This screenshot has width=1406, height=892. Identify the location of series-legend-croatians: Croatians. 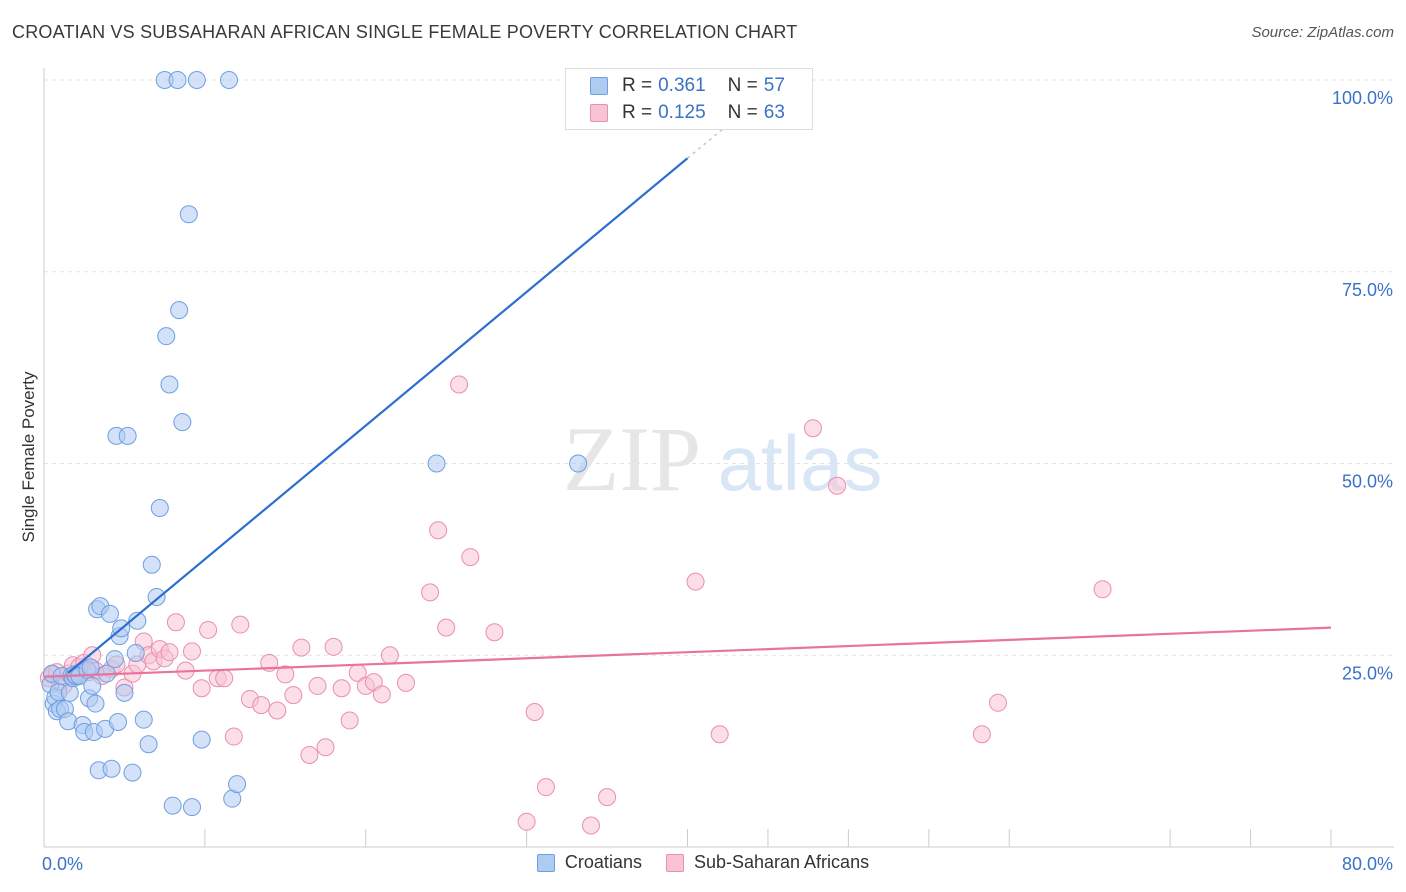
(589, 862).